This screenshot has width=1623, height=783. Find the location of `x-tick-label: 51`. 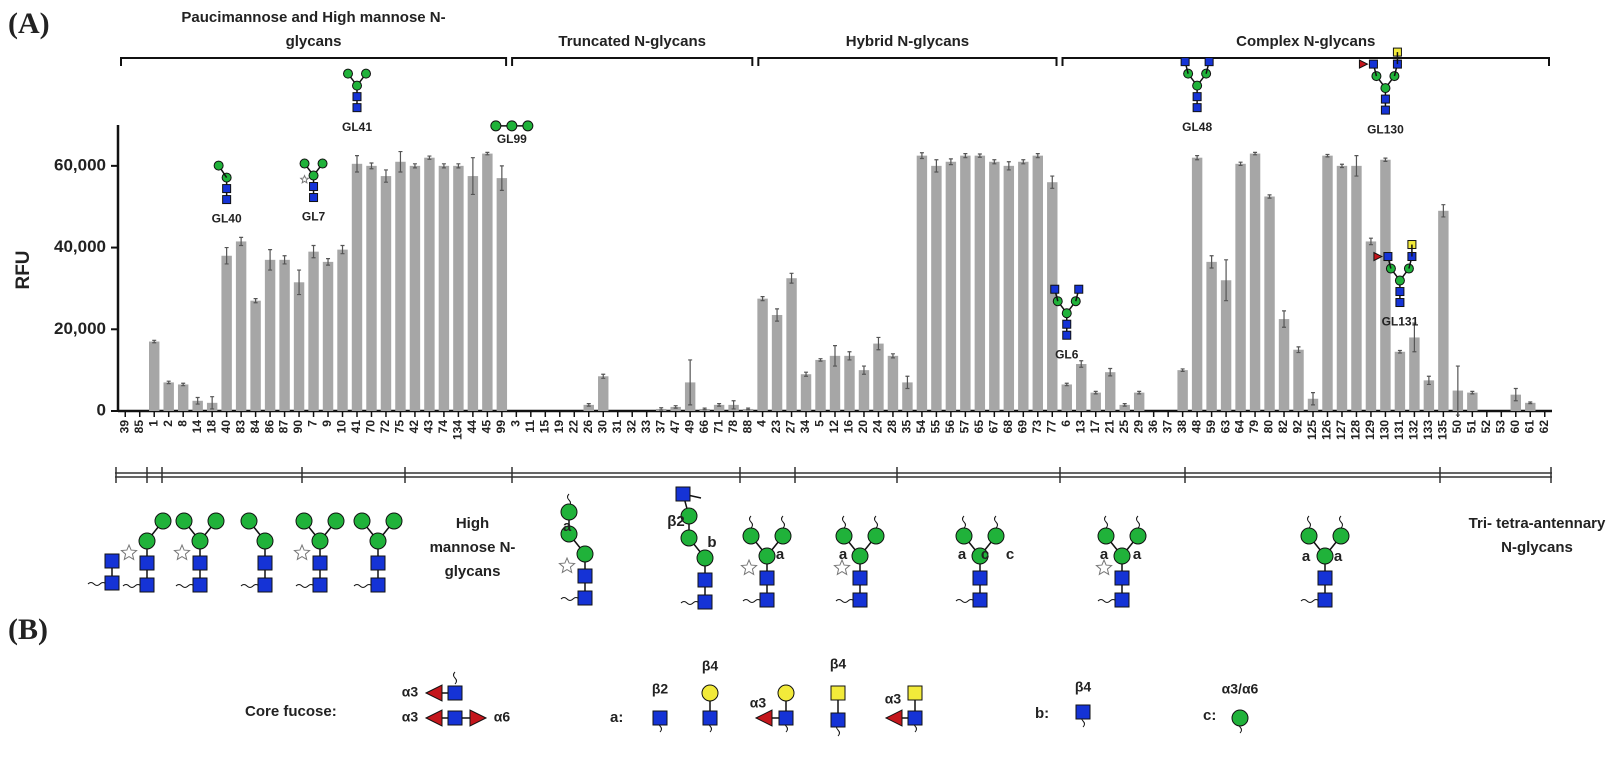

x-tick-label: 51 is located at coordinates (1472, 427).